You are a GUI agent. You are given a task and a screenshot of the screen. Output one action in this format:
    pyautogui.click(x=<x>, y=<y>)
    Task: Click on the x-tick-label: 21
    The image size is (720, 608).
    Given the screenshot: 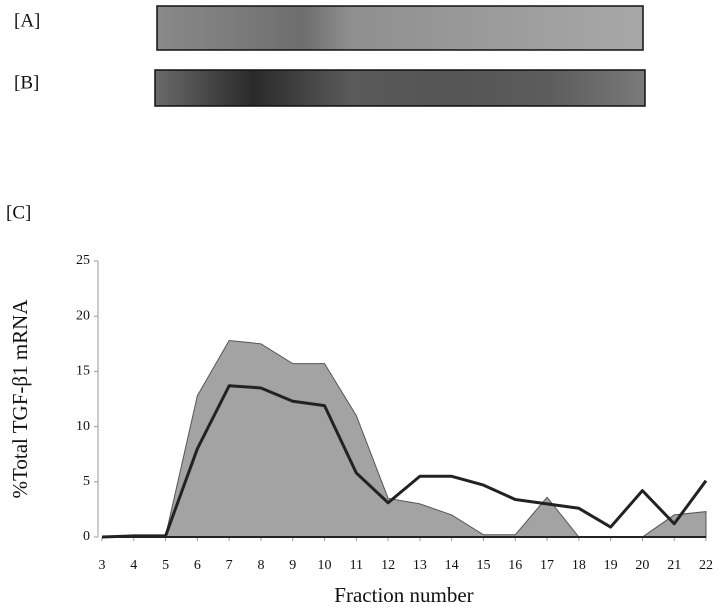 What is the action you would take?
    pyautogui.click(x=674, y=565)
    